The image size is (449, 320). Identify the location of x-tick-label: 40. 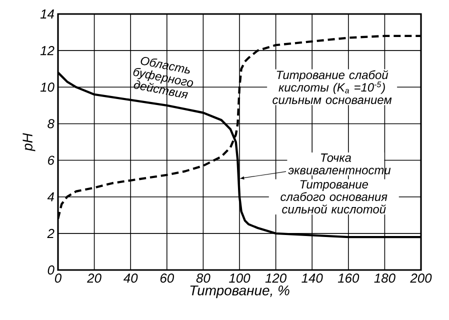
(130, 278).